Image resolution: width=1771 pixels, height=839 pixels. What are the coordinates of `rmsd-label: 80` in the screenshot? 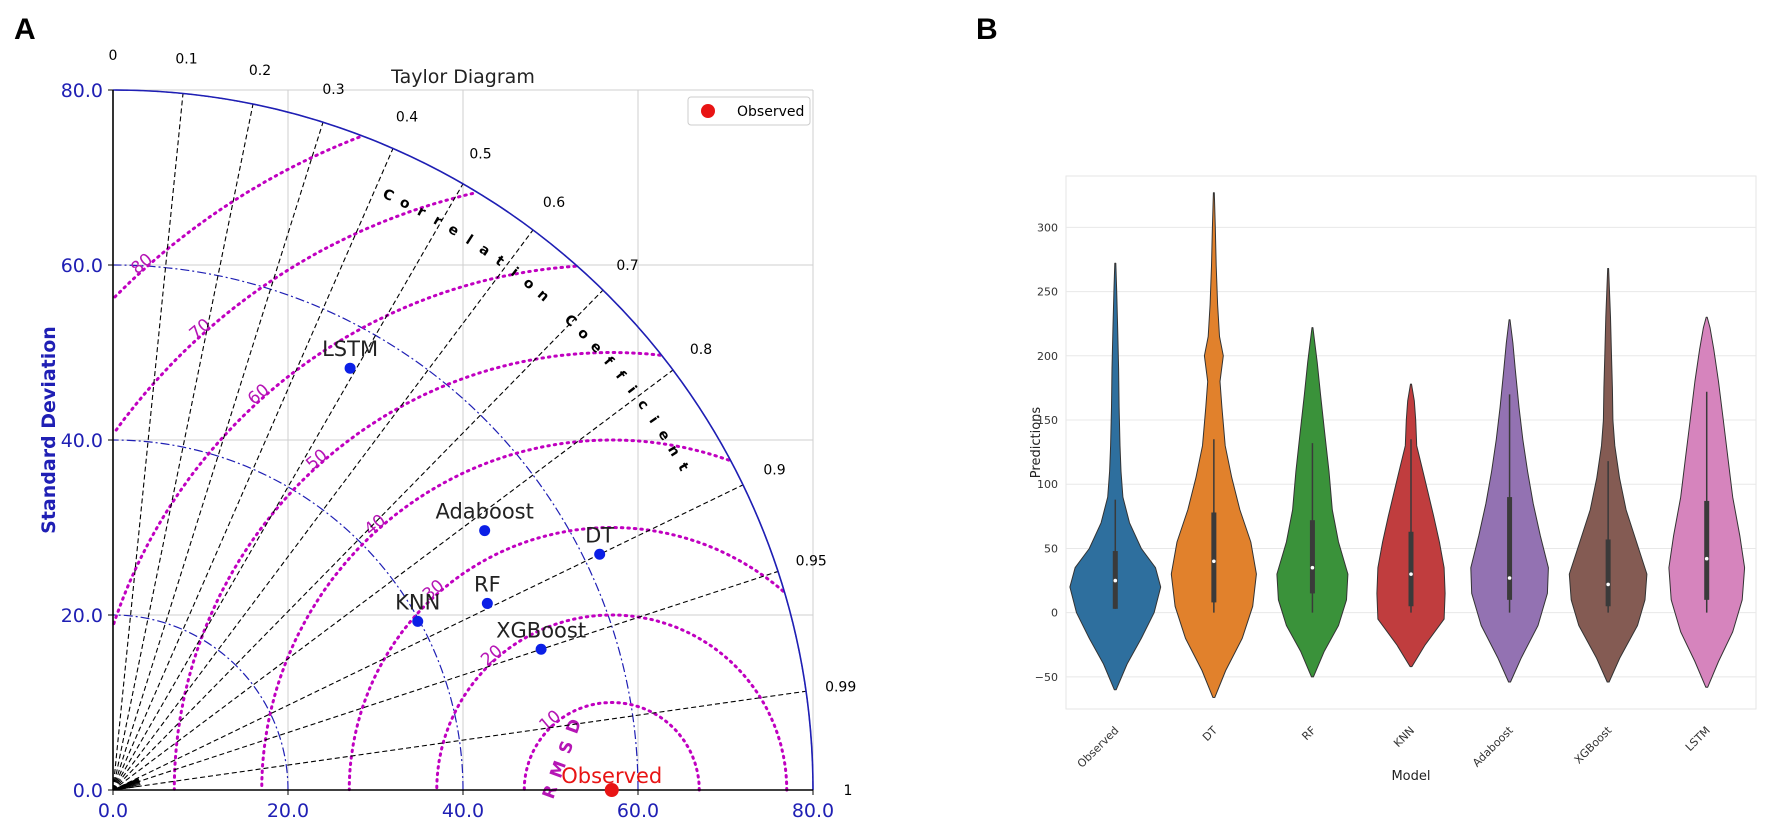 It's located at (141, 264).